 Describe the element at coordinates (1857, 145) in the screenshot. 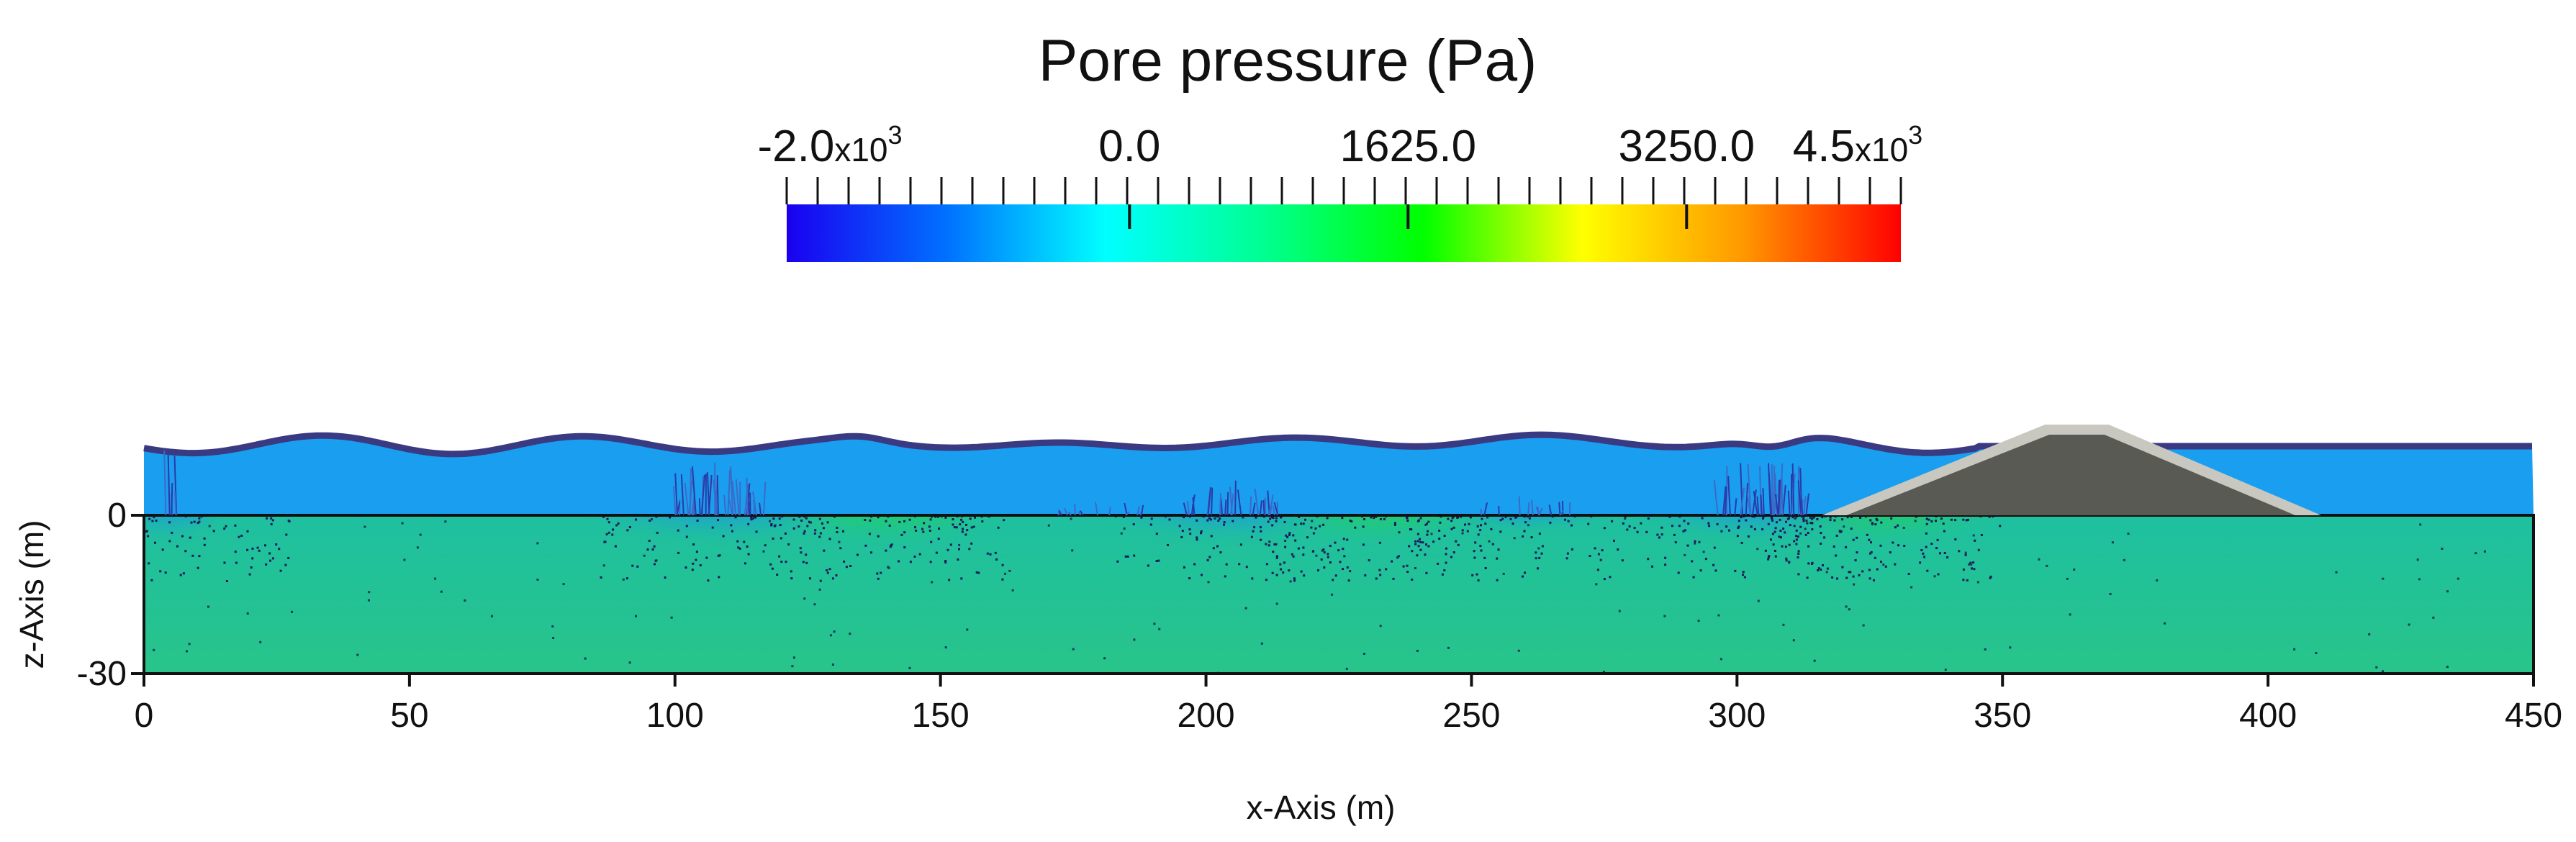

I see `colorbar-label: 4.5x10³` at that location.